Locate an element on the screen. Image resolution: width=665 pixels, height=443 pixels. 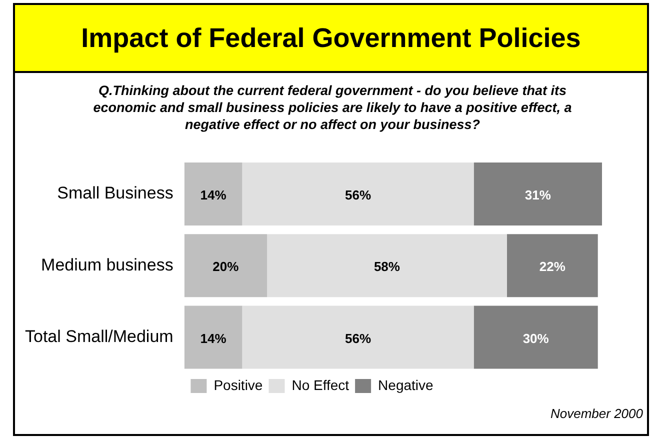
data-label: 31% is located at coordinates (538, 195).